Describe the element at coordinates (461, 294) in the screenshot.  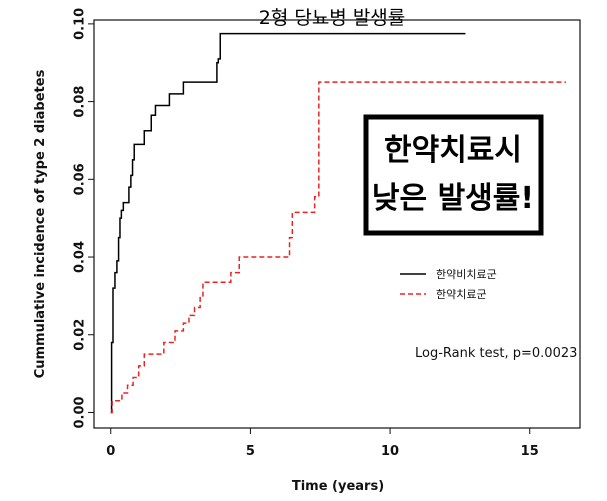
I see `legend-label-treated: 한약치료군` at that location.